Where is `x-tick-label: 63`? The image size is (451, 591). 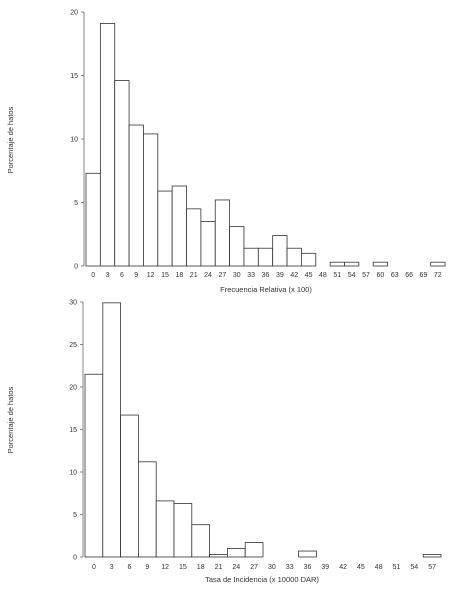
x-tick-label: 63 is located at coordinates (395, 275).